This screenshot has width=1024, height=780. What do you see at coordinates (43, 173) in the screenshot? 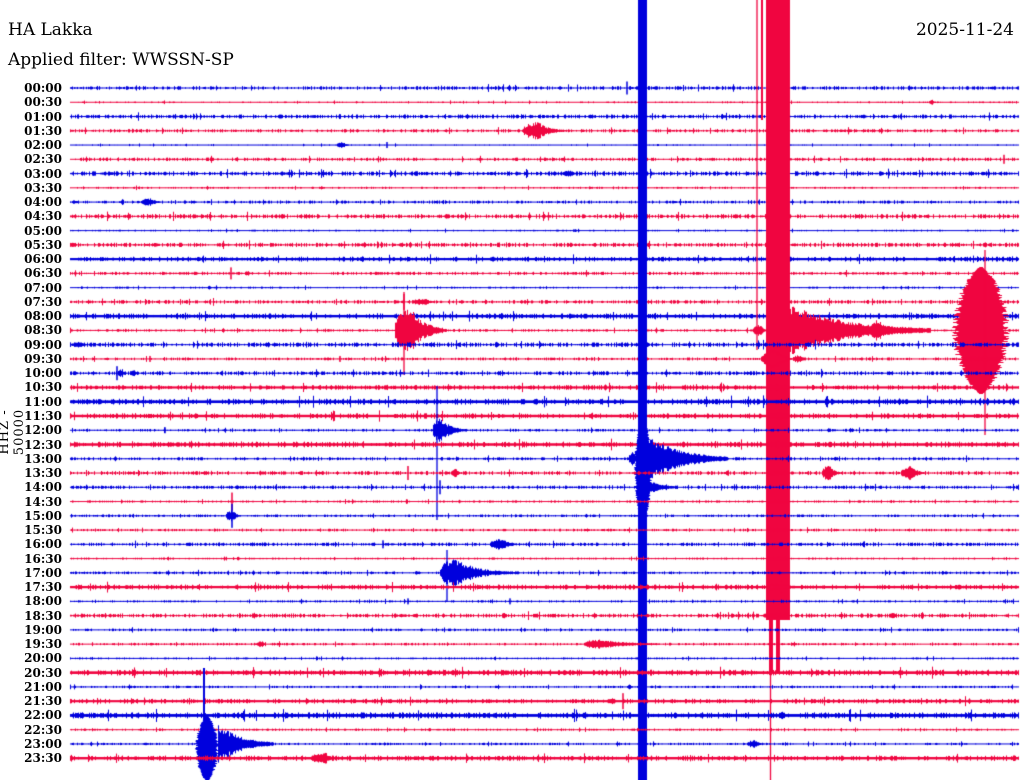
I see `row-time-label: 03:00` at bounding box center [43, 173].